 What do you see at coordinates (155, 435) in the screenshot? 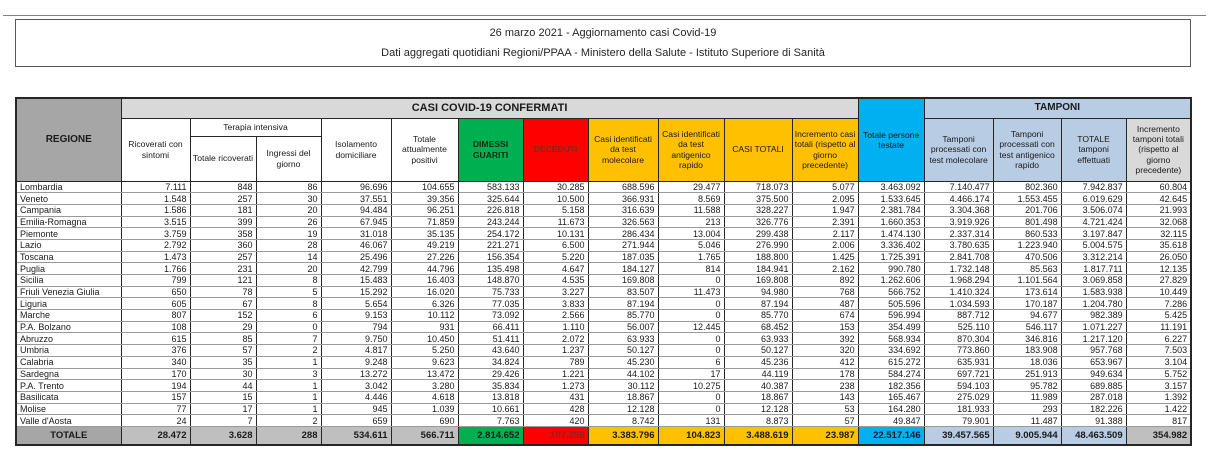
I see `total-value-cell: 28.472` at bounding box center [155, 435].